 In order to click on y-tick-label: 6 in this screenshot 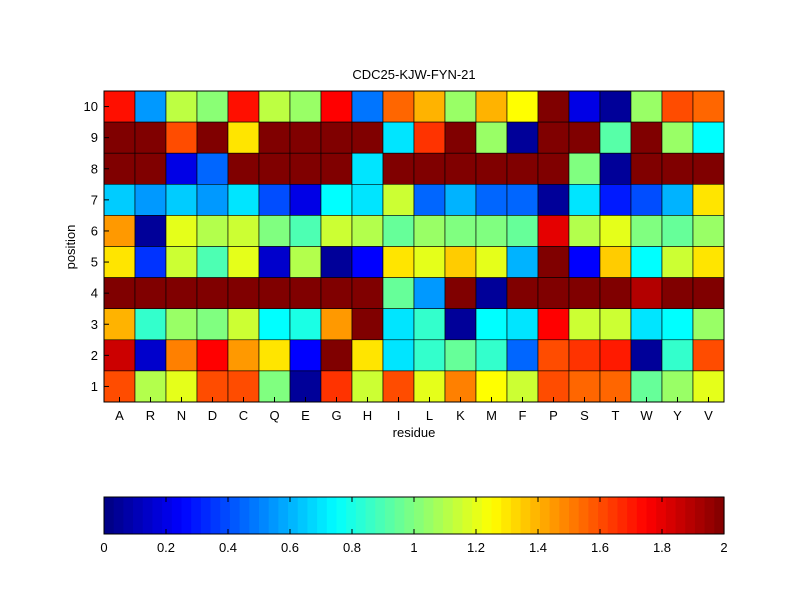, I will do `click(94, 230)`.